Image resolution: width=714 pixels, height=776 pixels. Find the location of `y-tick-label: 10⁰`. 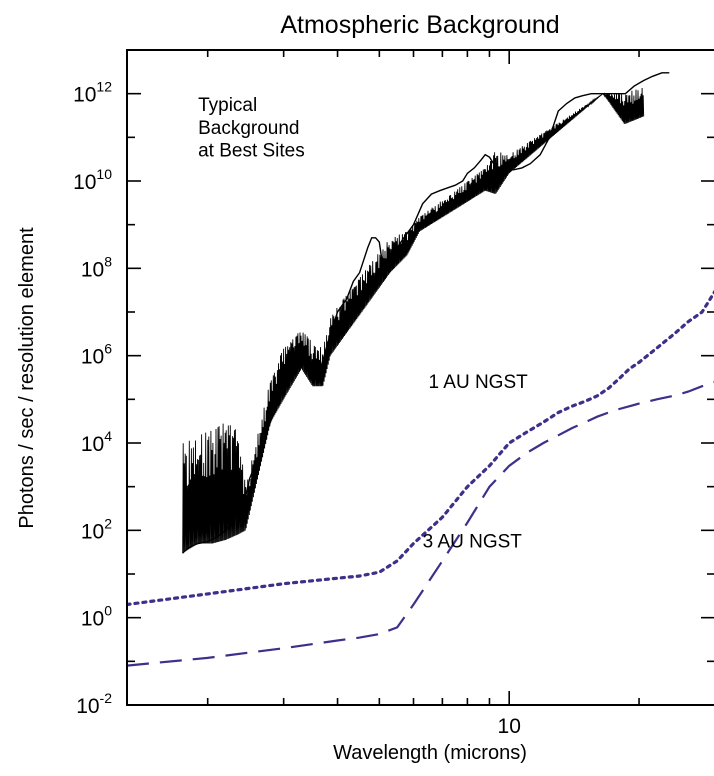

y-tick-label: 10⁰ is located at coordinates (96, 617).